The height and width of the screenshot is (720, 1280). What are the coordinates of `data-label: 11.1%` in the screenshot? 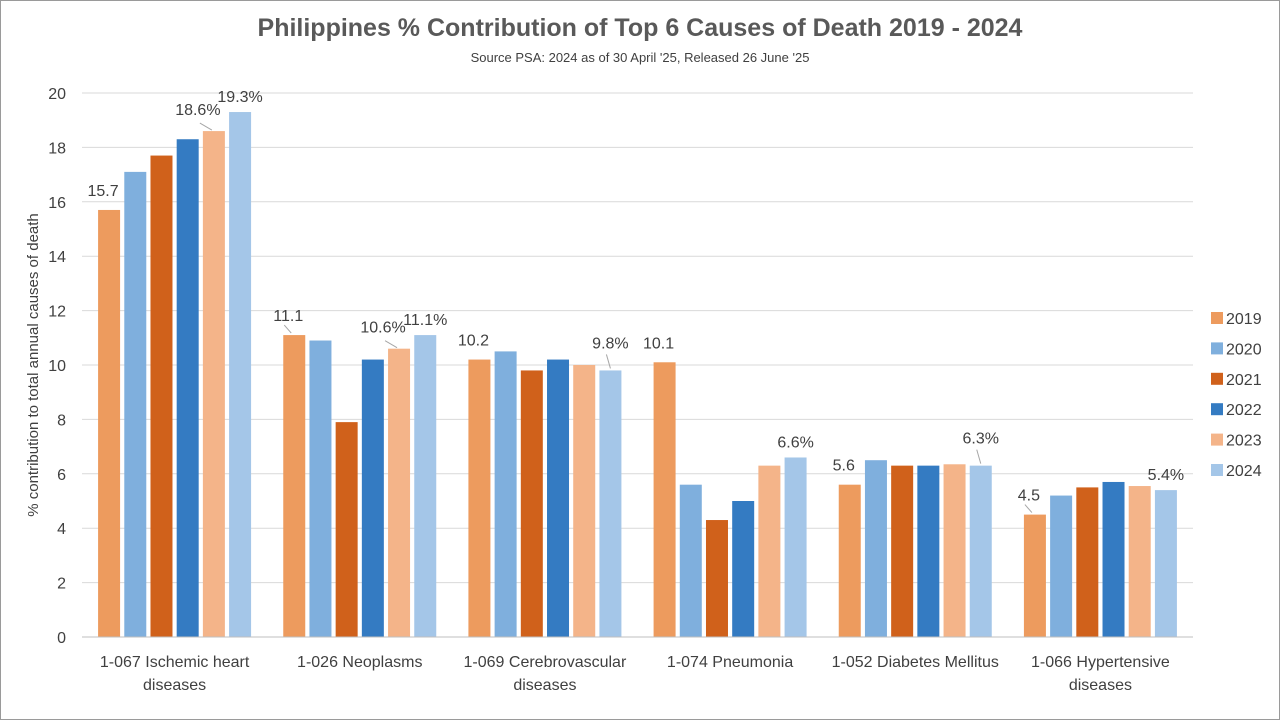 It's located at (425, 320).